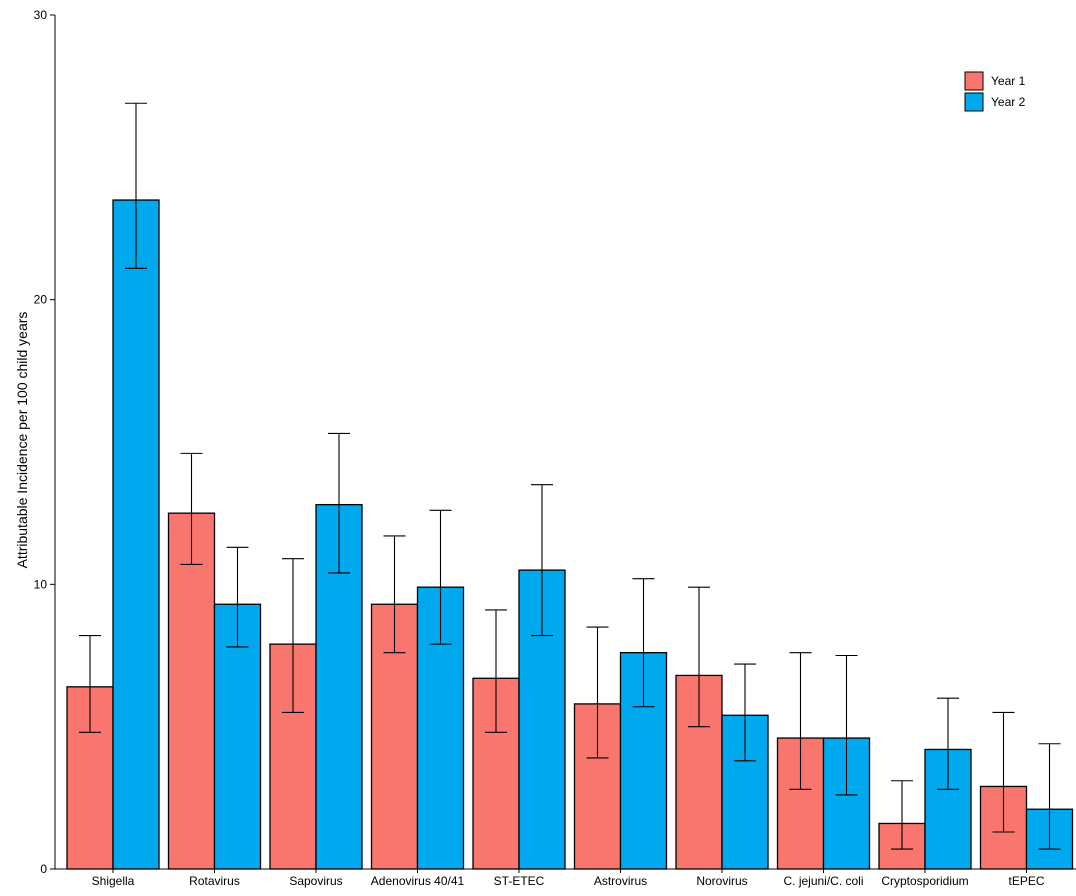 The width and height of the screenshot is (1076, 896). What do you see at coordinates (41, 300) in the screenshot?
I see `y-tick-label: 20` at bounding box center [41, 300].